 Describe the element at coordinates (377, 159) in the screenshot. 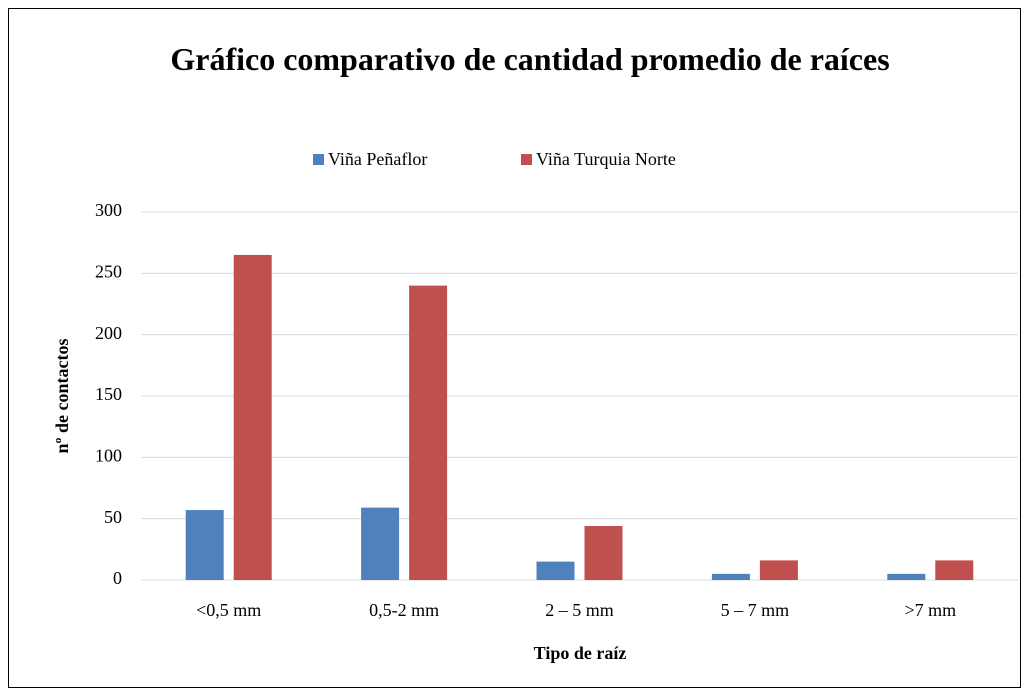

I see `legend-label: Viña Peñaflor` at that location.